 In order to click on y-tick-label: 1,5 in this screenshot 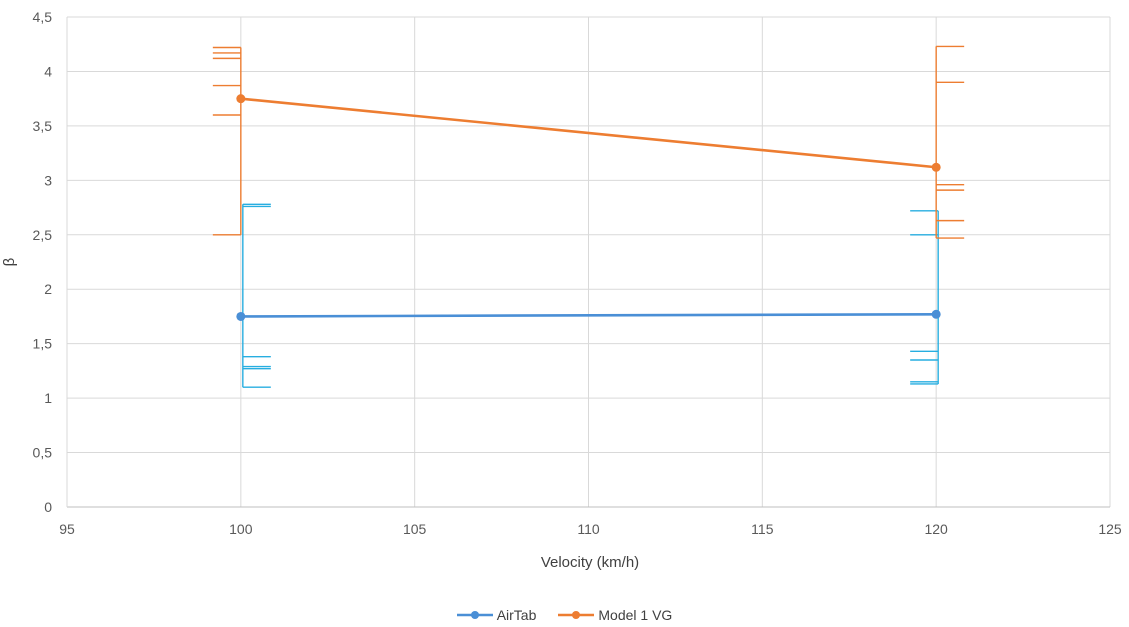, I will do `click(43, 344)`.